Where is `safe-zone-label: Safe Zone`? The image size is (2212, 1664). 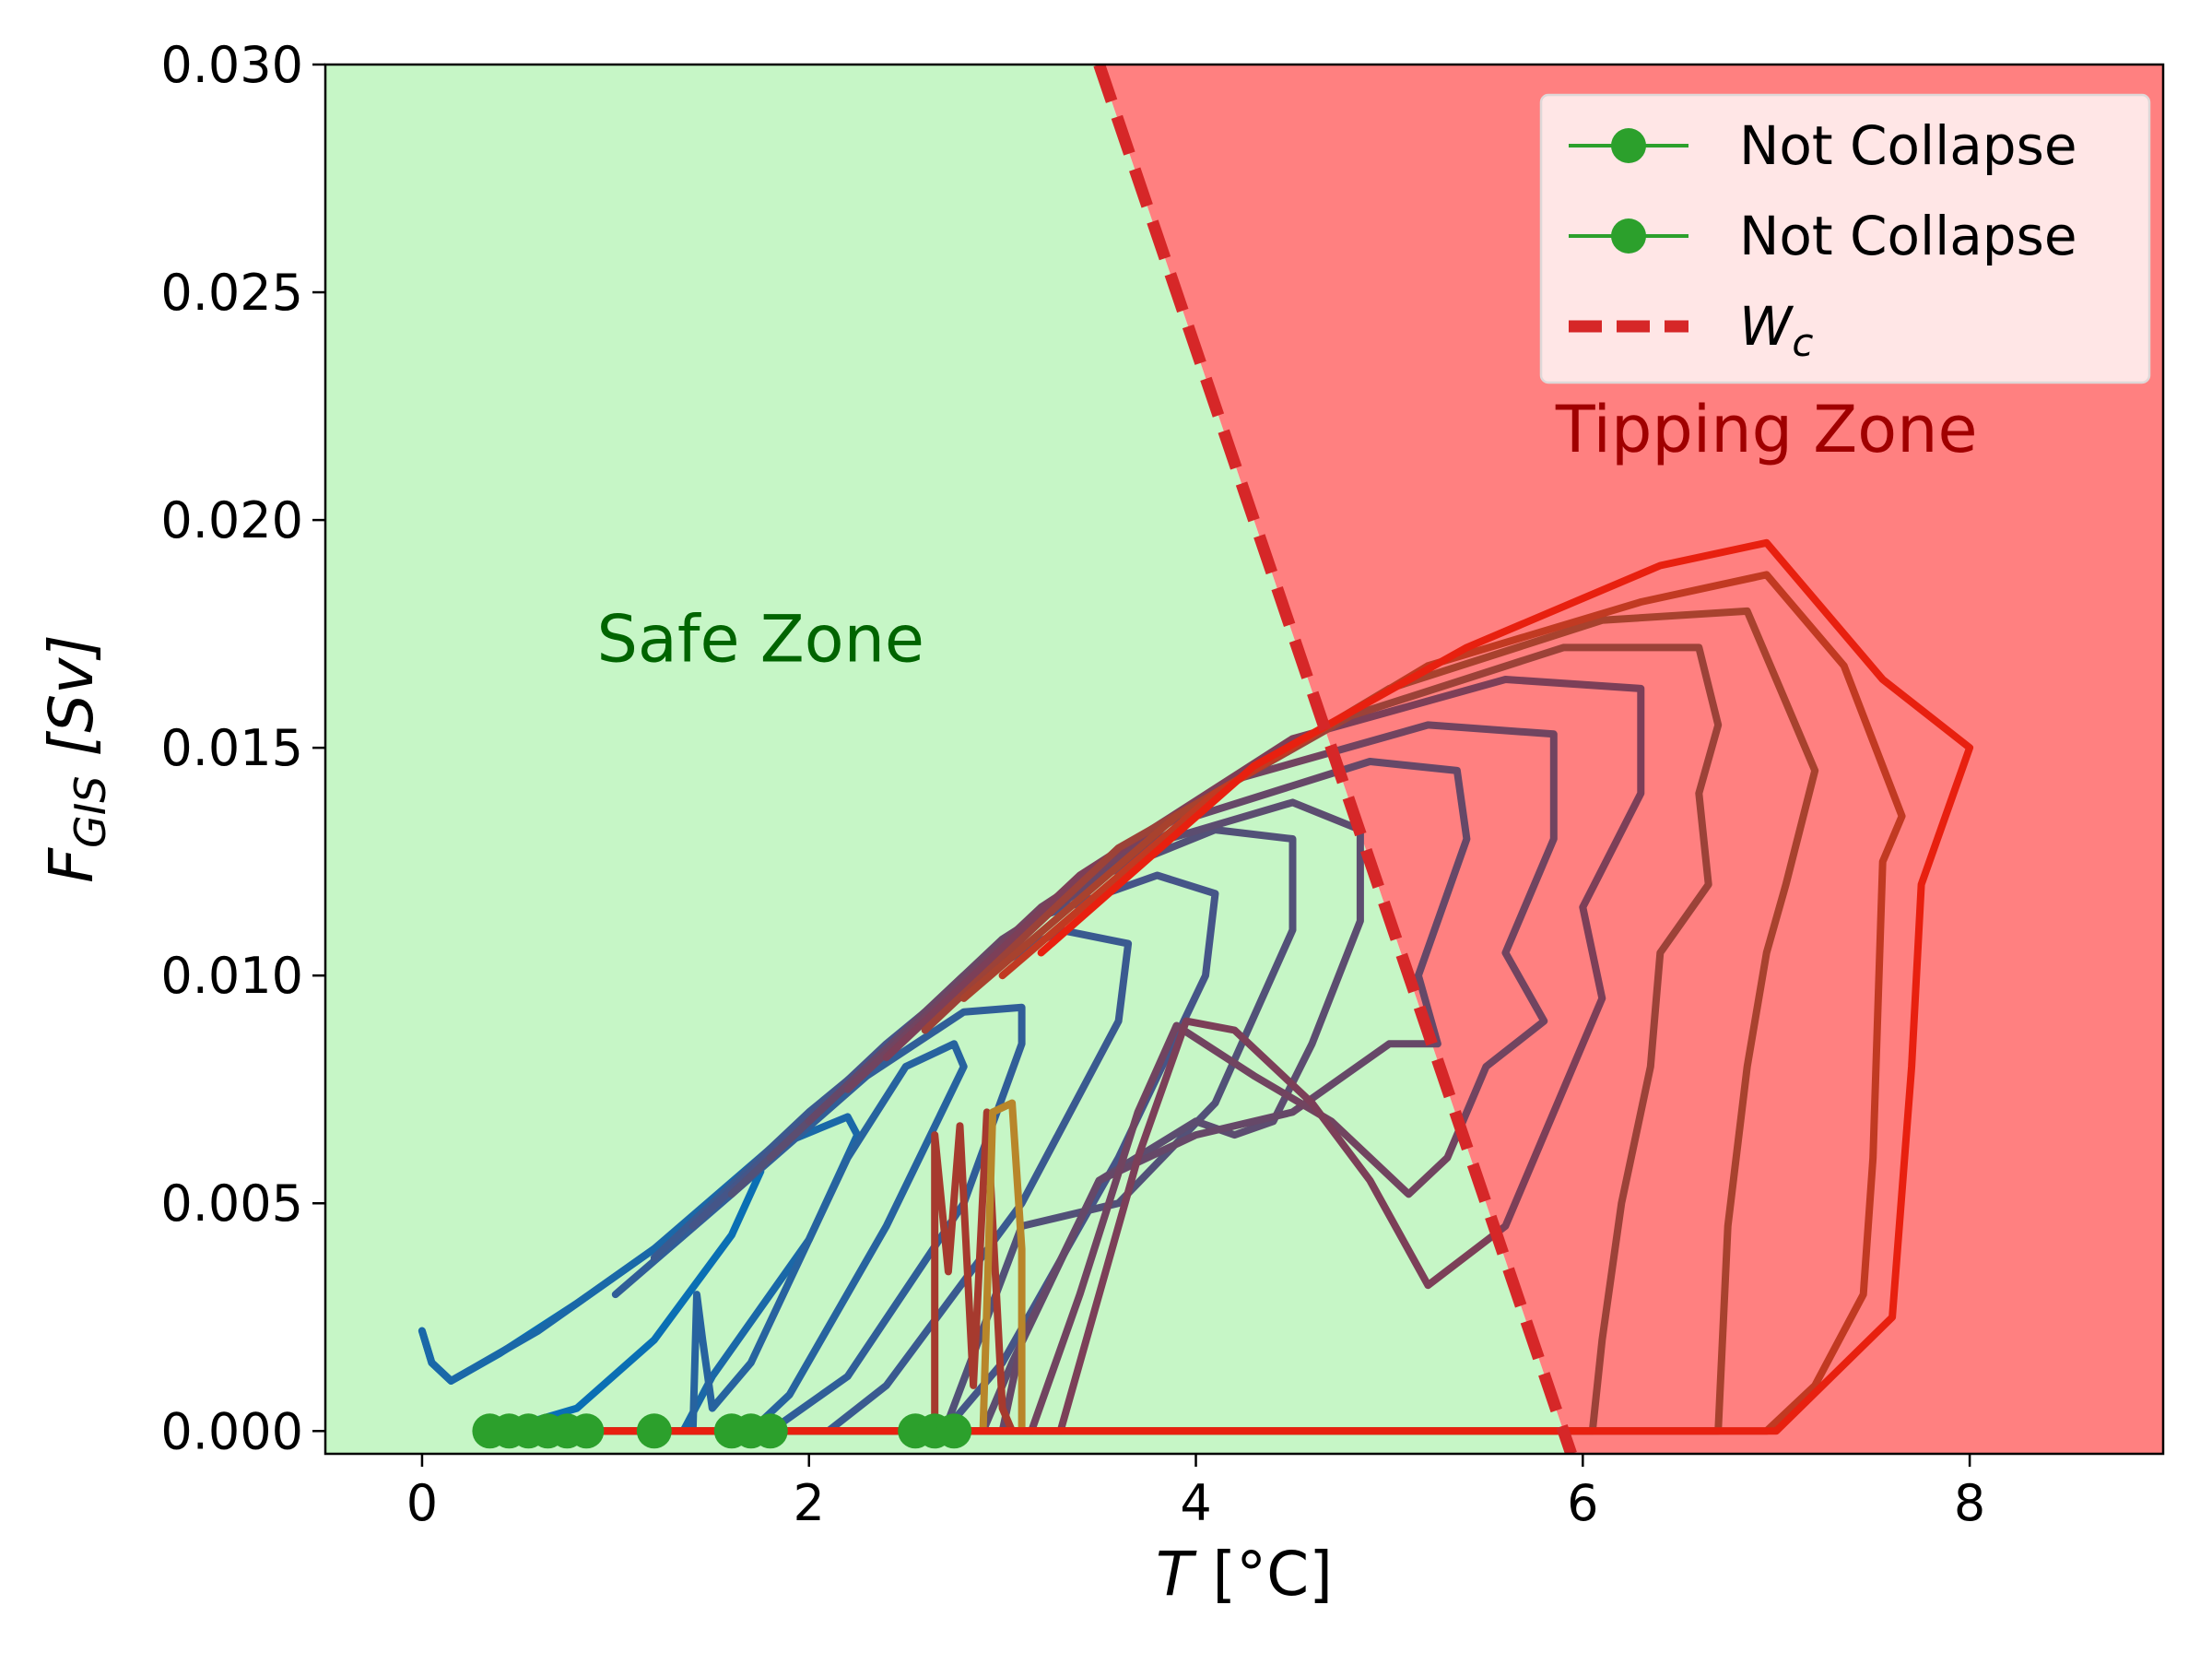 safe-zone-label: Safe Zone is located at coordinates (761, 639).